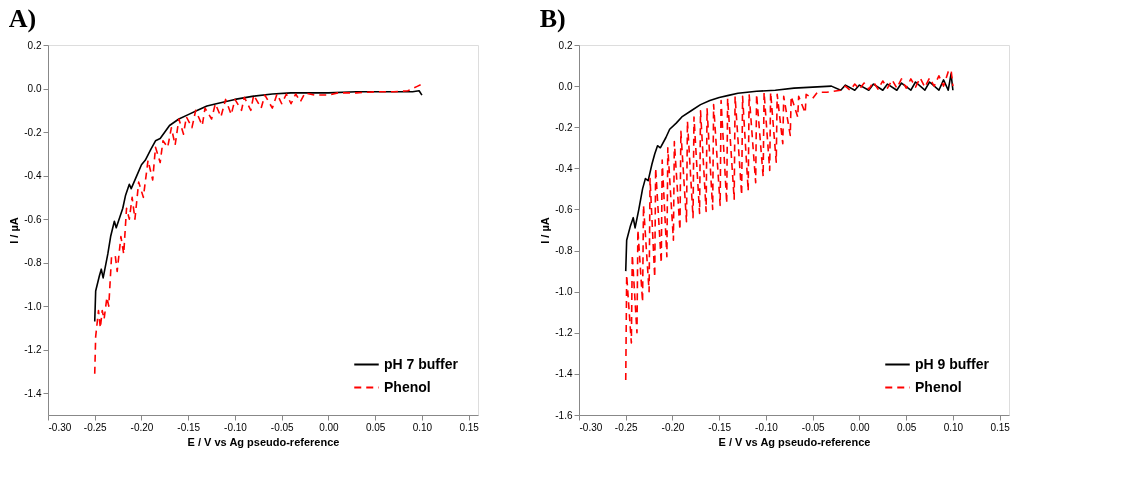 This screenshot has height=495, width=1131. I want to click on legend-label: pH 9 buffer, so click(952, 363).